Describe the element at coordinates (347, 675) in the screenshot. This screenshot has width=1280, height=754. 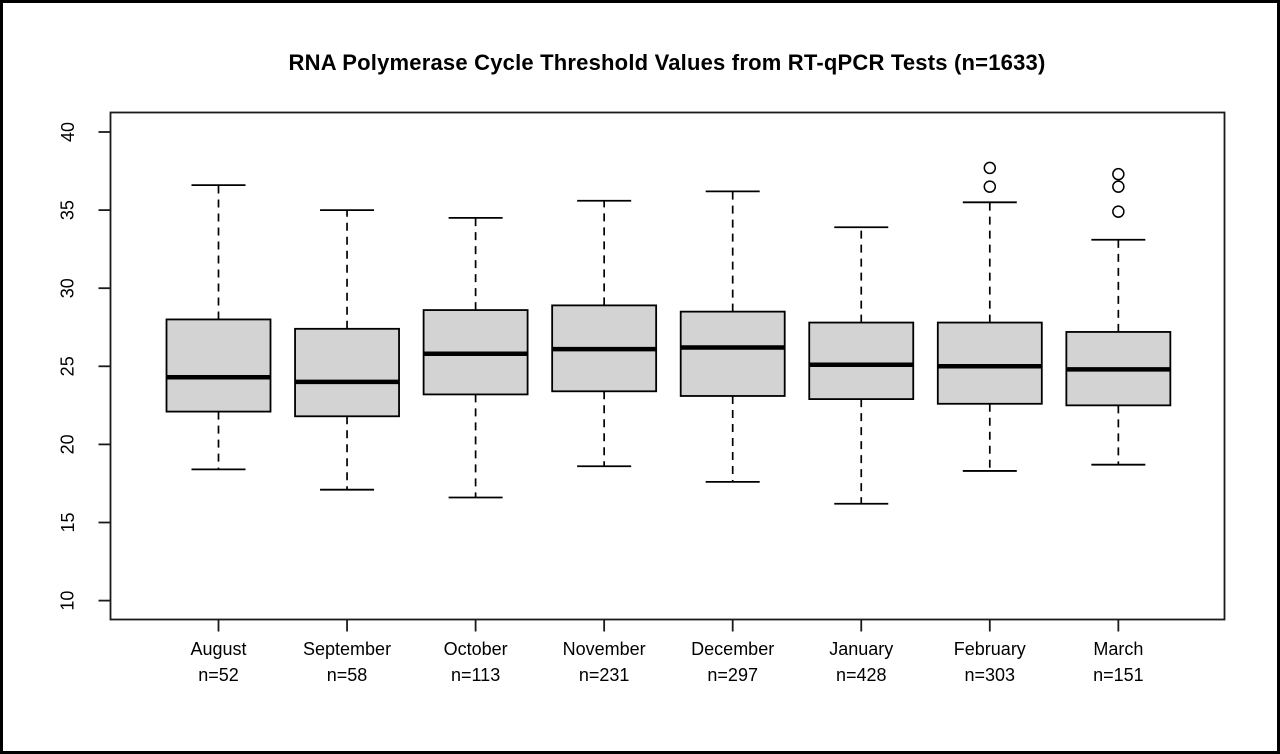
I see `x-tick-label-n: n=58` at that location.